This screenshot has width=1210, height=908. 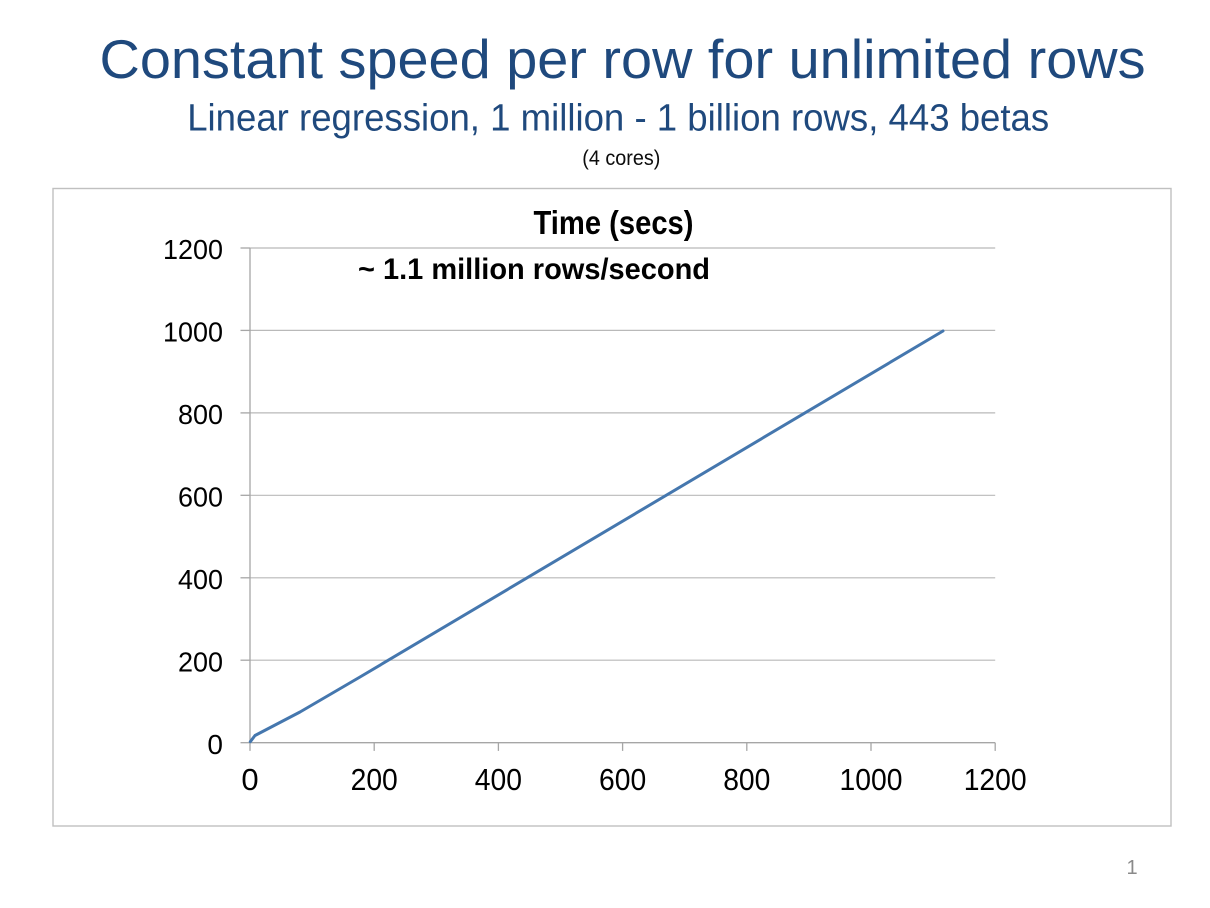 I want to click on svg-text: 1, so click(x=1131, y=868).